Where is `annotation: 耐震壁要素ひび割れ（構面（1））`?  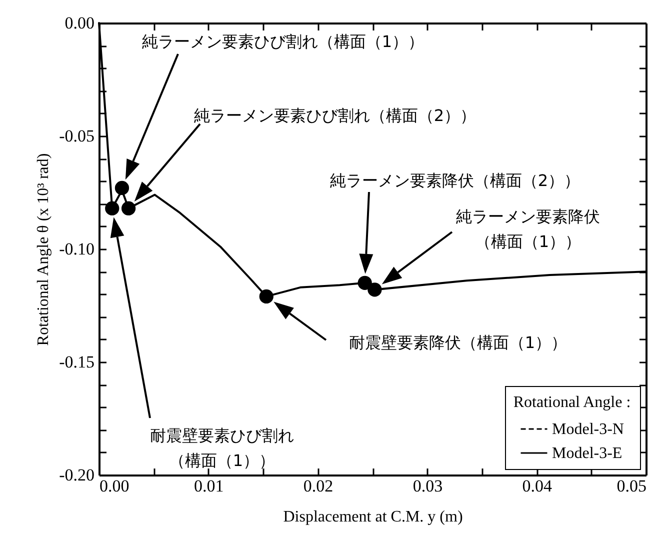 annotation: 耐震壁要素ひび割れ（構面（1）） is located at coordinates (222, 448).